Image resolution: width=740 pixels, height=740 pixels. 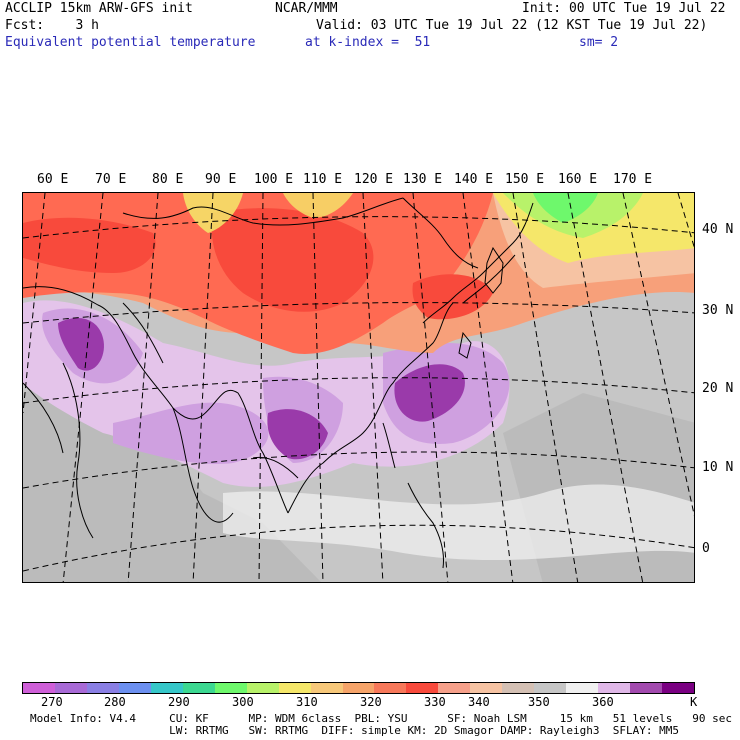 What do you see at coordinates (706, 548) in the screenshot?
I see `lat-label: 0` at bounding box center [706, 548].